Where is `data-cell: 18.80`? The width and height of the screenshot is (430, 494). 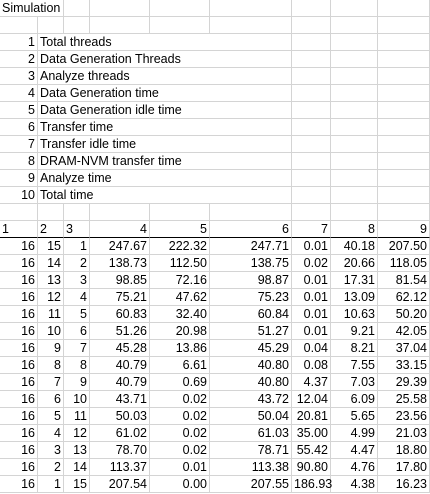 data-cell: 18.80 is located at coordinates (404, 450).